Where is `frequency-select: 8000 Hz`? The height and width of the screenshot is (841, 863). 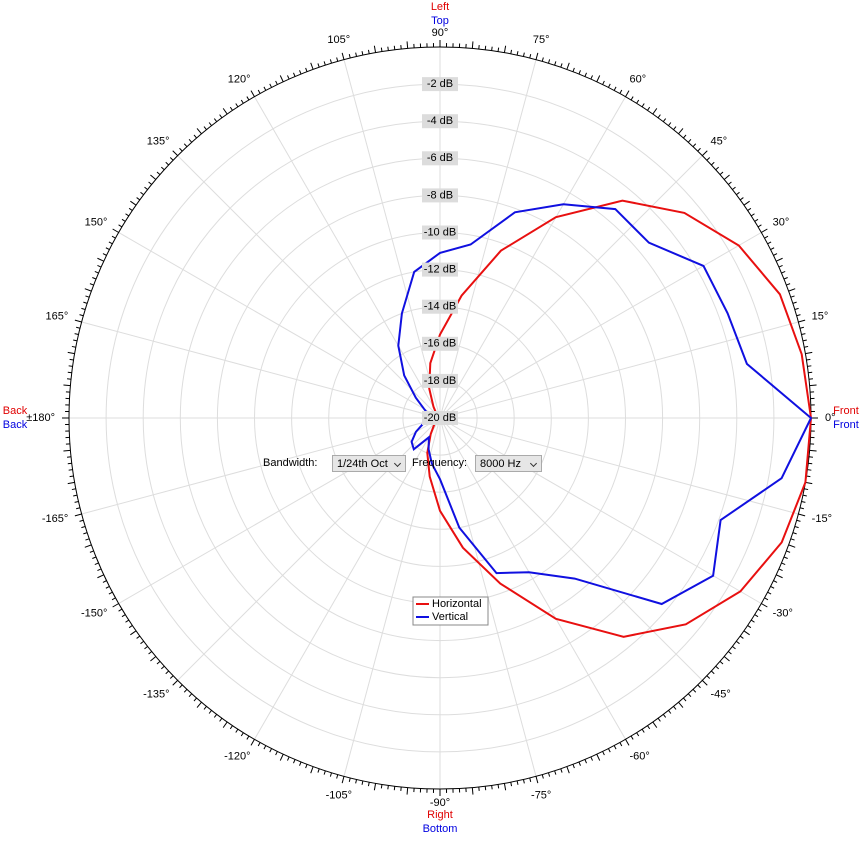
frequency-select: 8000 Hz is located at coordinates (508, 463).